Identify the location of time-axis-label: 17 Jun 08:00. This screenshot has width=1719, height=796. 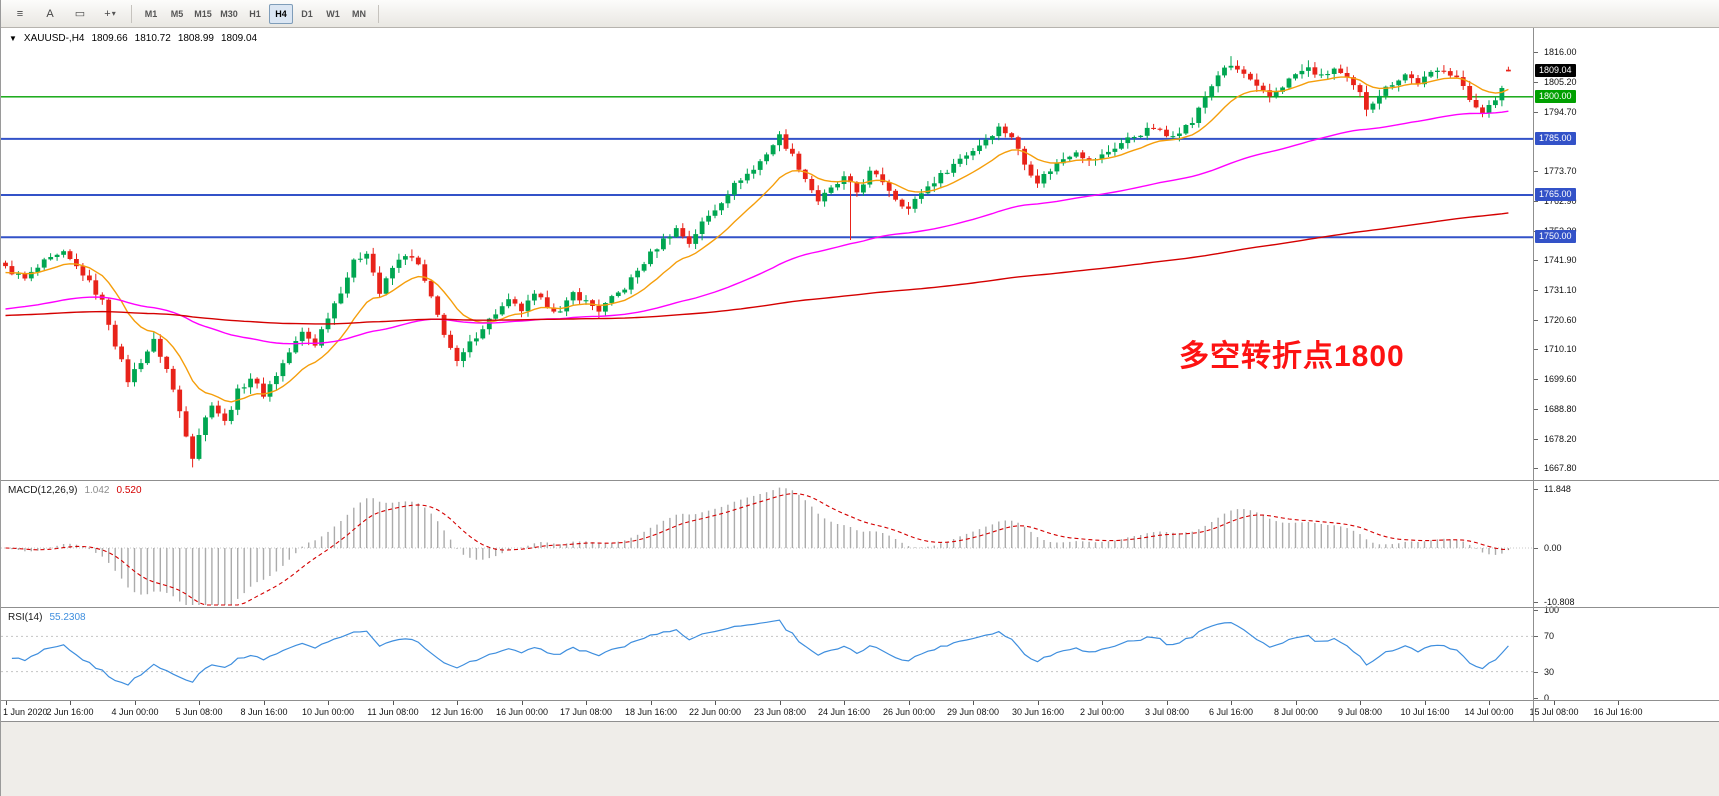
(586, 712).